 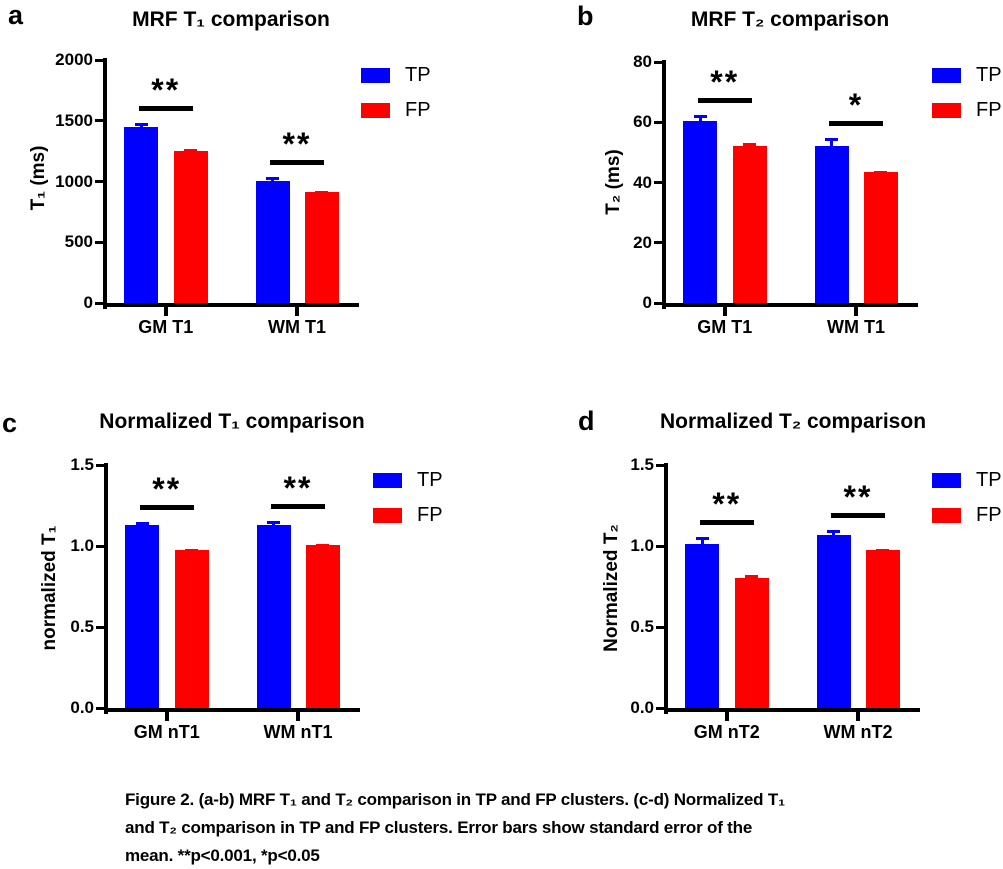 What do you see at coordinates (322, 545) in the screenshot?
I see `errorbar-c-fp-1-cap` at bounding box center [322, 545].